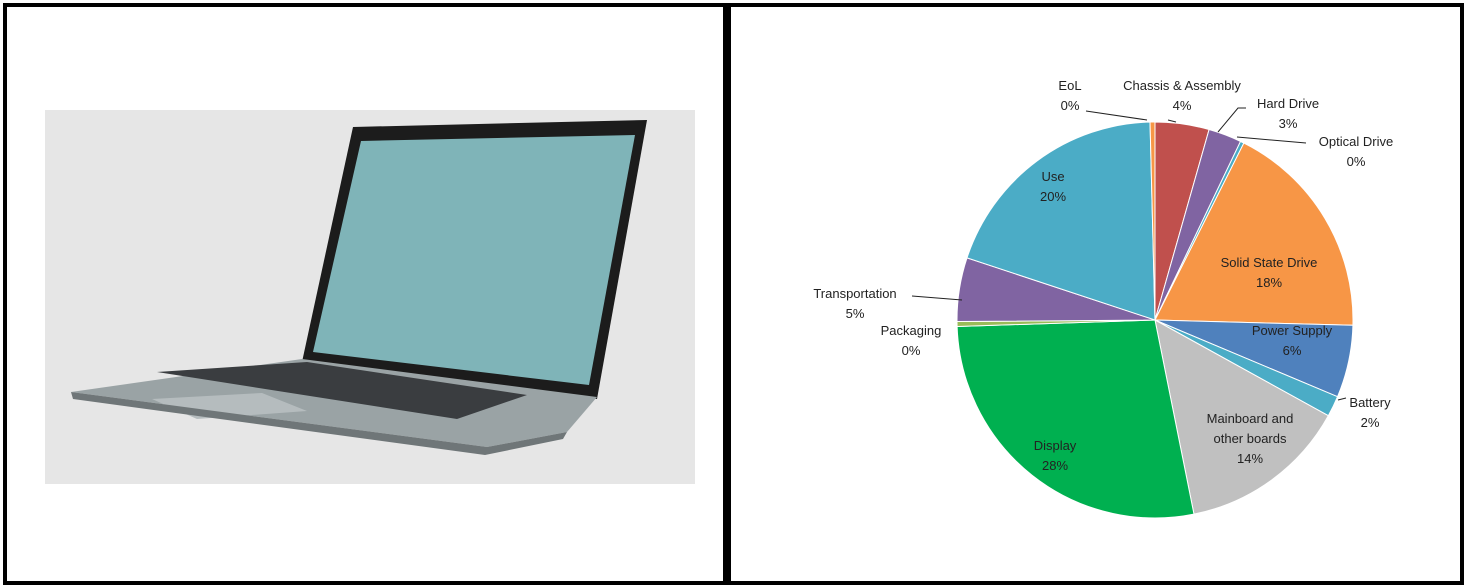  What do you see at coordinates (855, 304) in the screenshot?
I see `slice-label: Transportation 5%` at bounding box center [855, 304].